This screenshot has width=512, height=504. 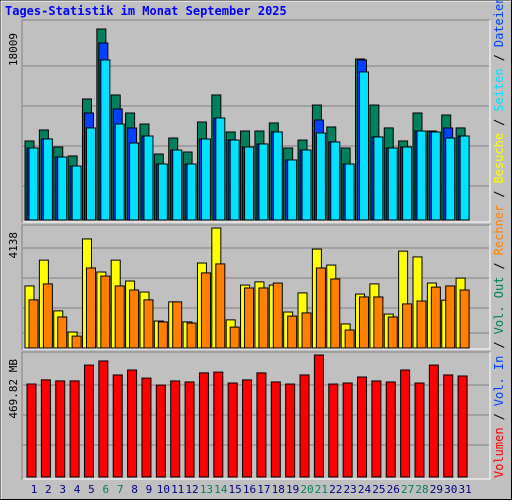 I want to click on y-tick-label: 469.82 MB, so click(x=13, y=389).